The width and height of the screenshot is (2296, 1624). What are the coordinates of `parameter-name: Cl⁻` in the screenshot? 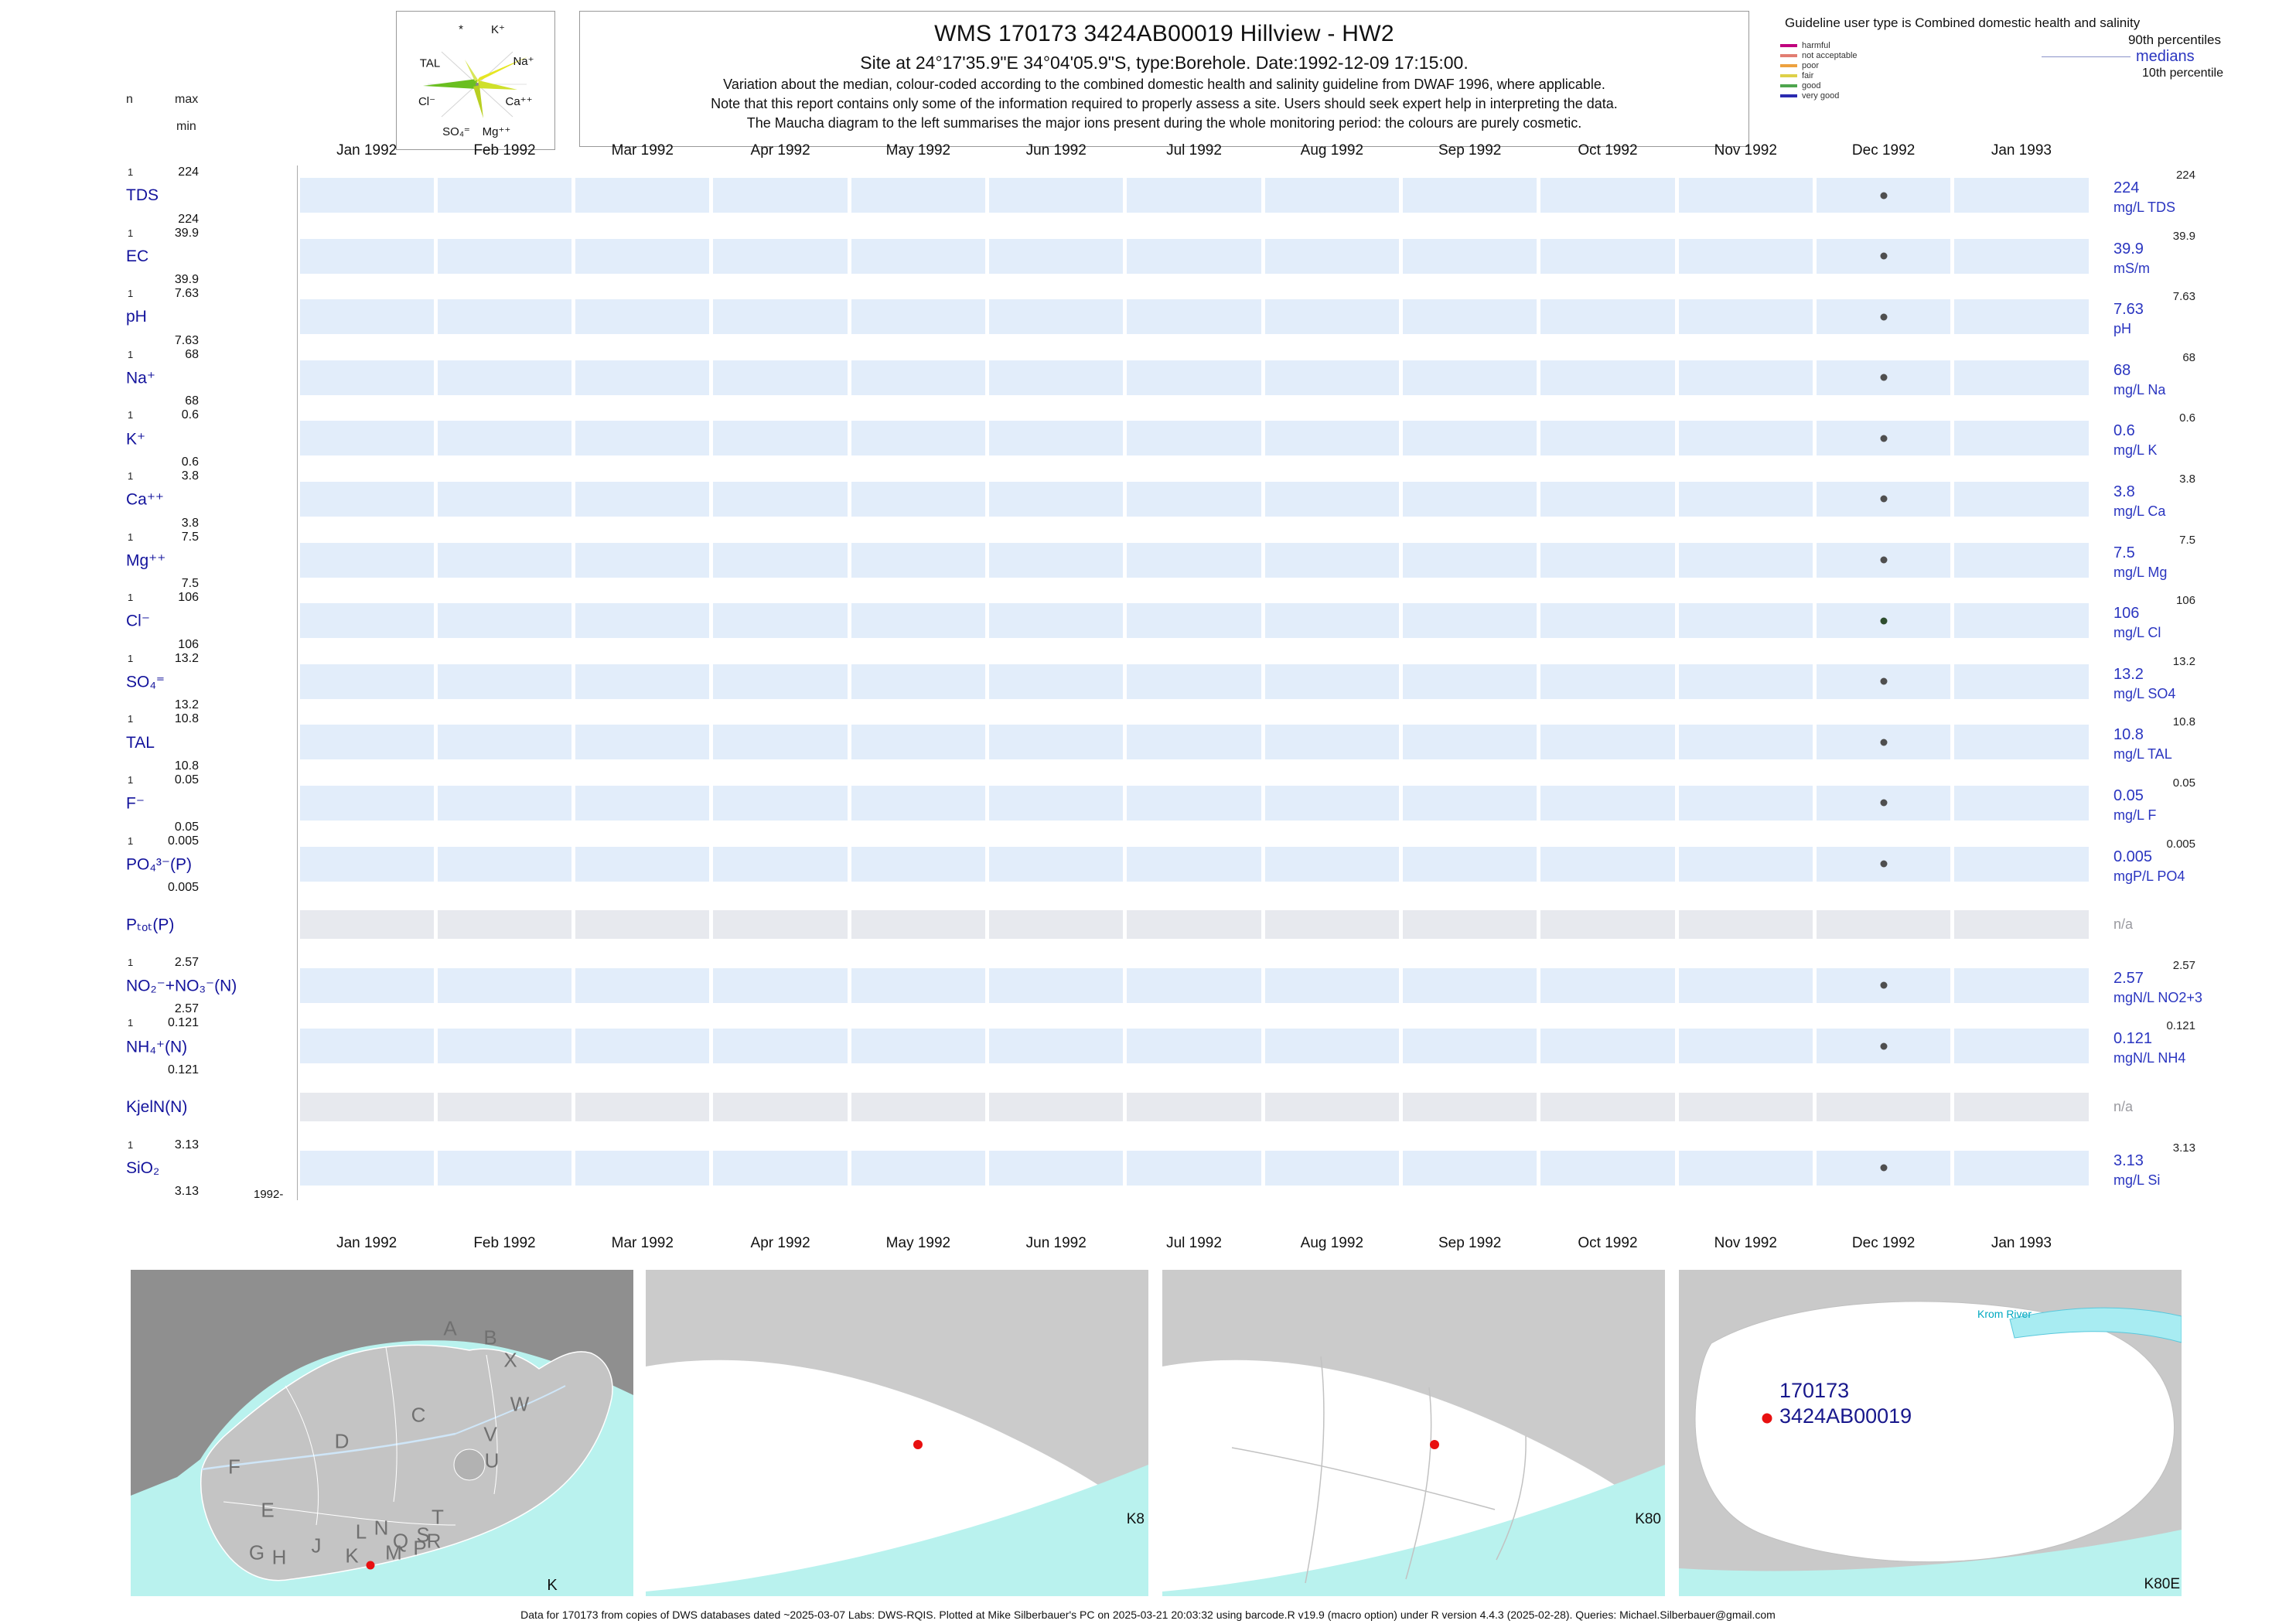 It's located at (138, 621).